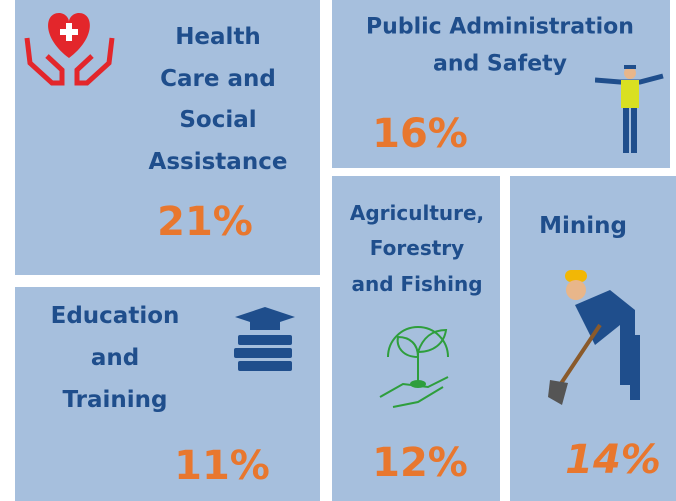 The width and height of the screenshot is (676, 501). I want to click on tile-title: and Fishing, so click(417, 284).